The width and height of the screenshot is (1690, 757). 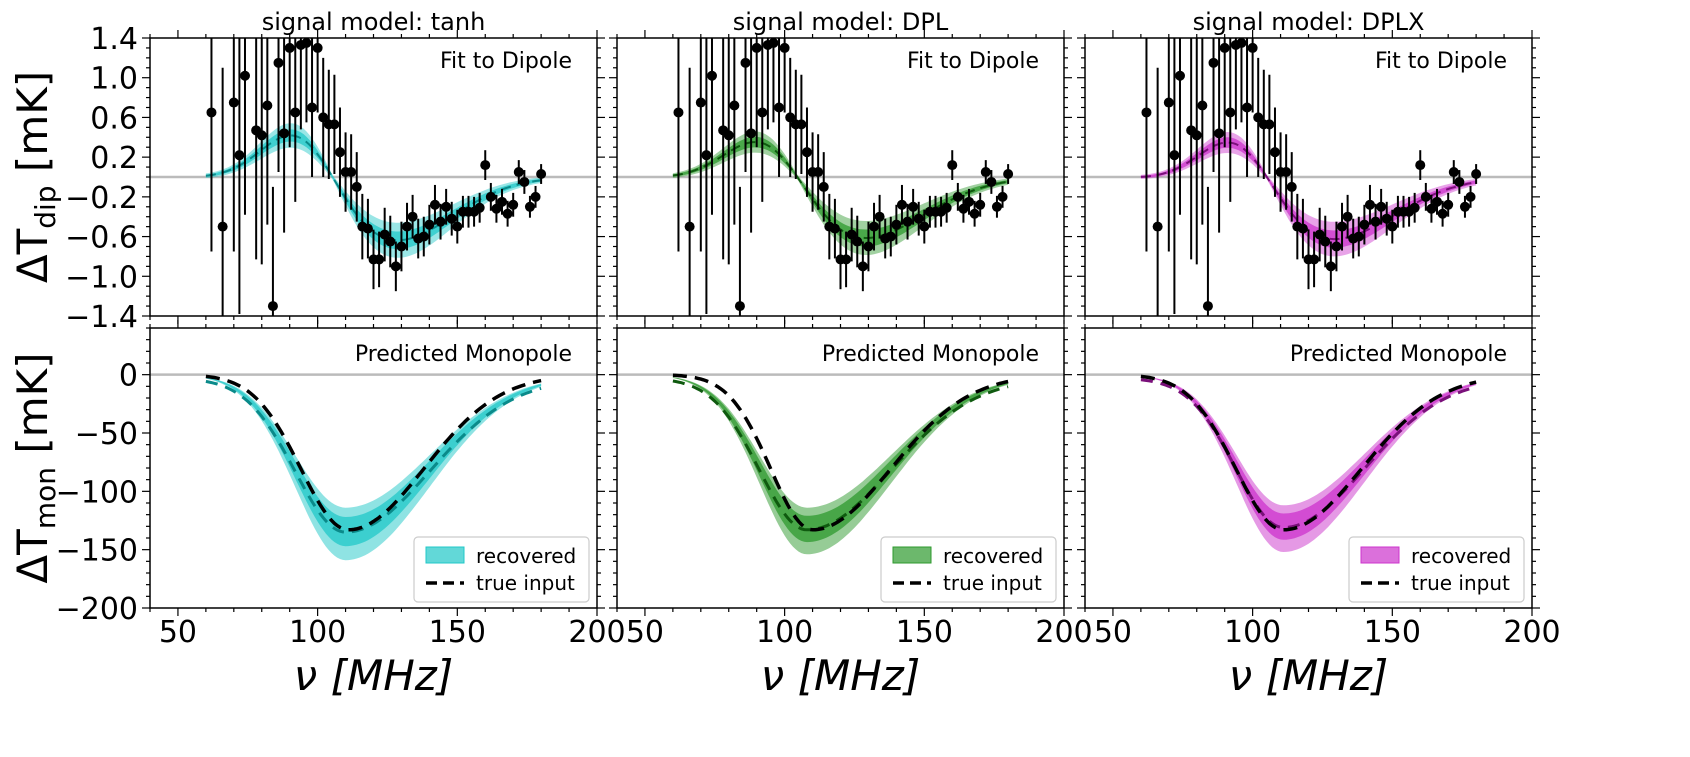 What do you see at coordinates (101, 277) in the screenshot?
I see `y-tick-label: −1.0` at bounding box center [101, 277].